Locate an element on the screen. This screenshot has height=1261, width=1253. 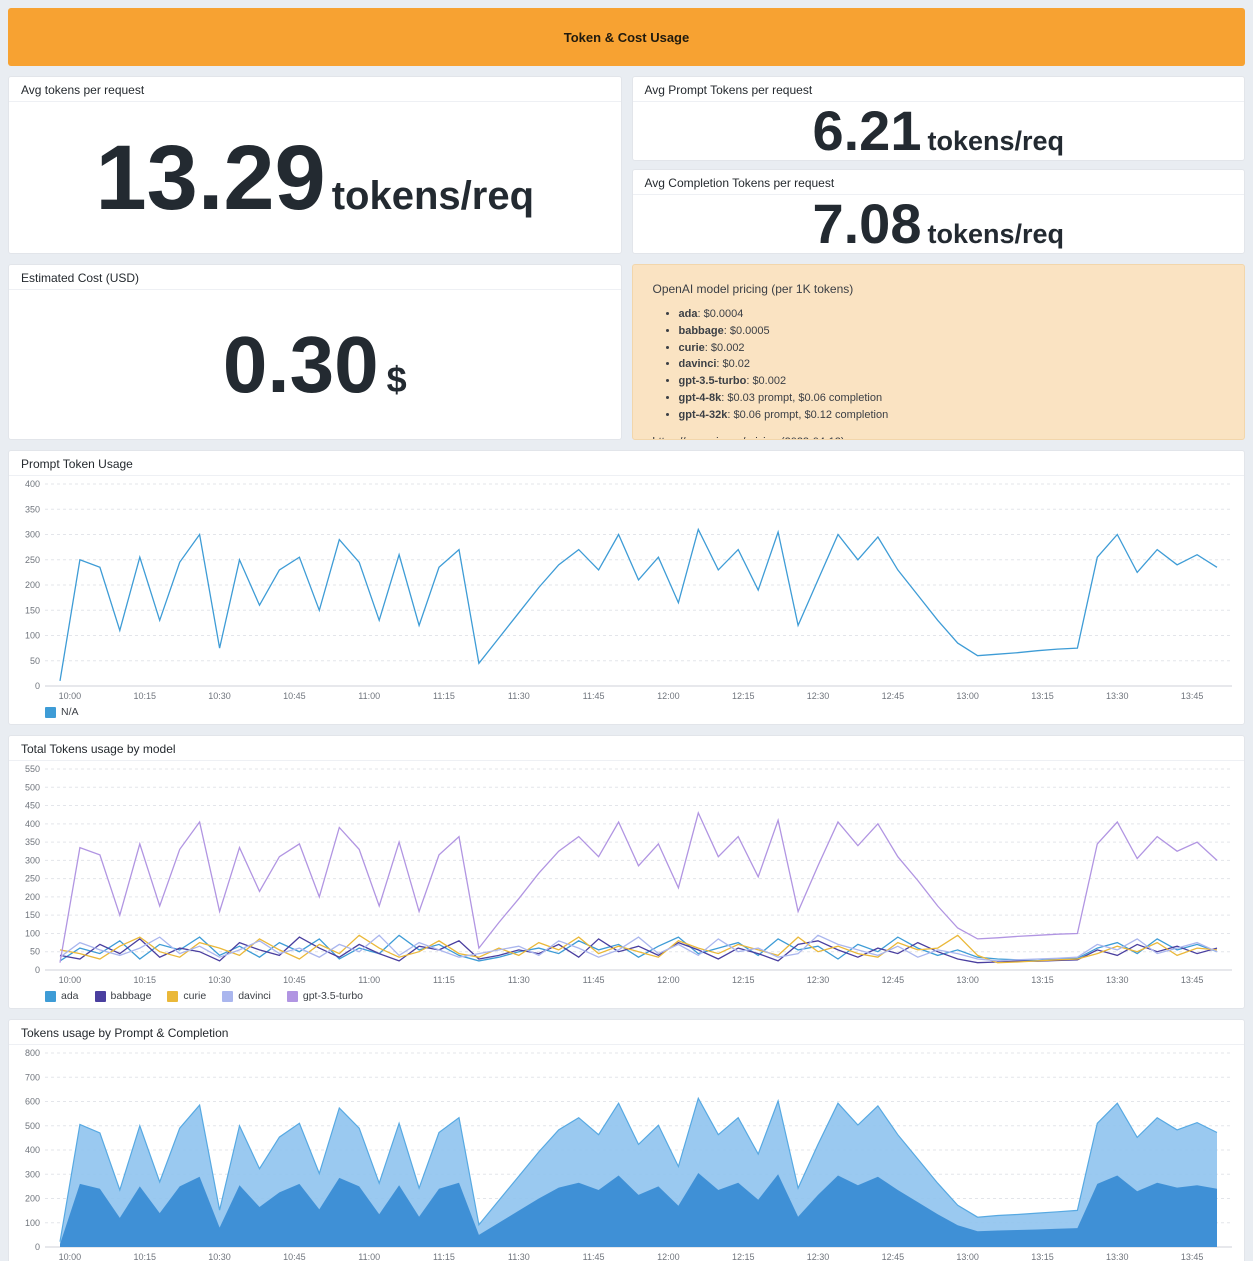
panel-title-total-tokens-by-model: Total Tokens usage by model is located at coordinates (626, 748).